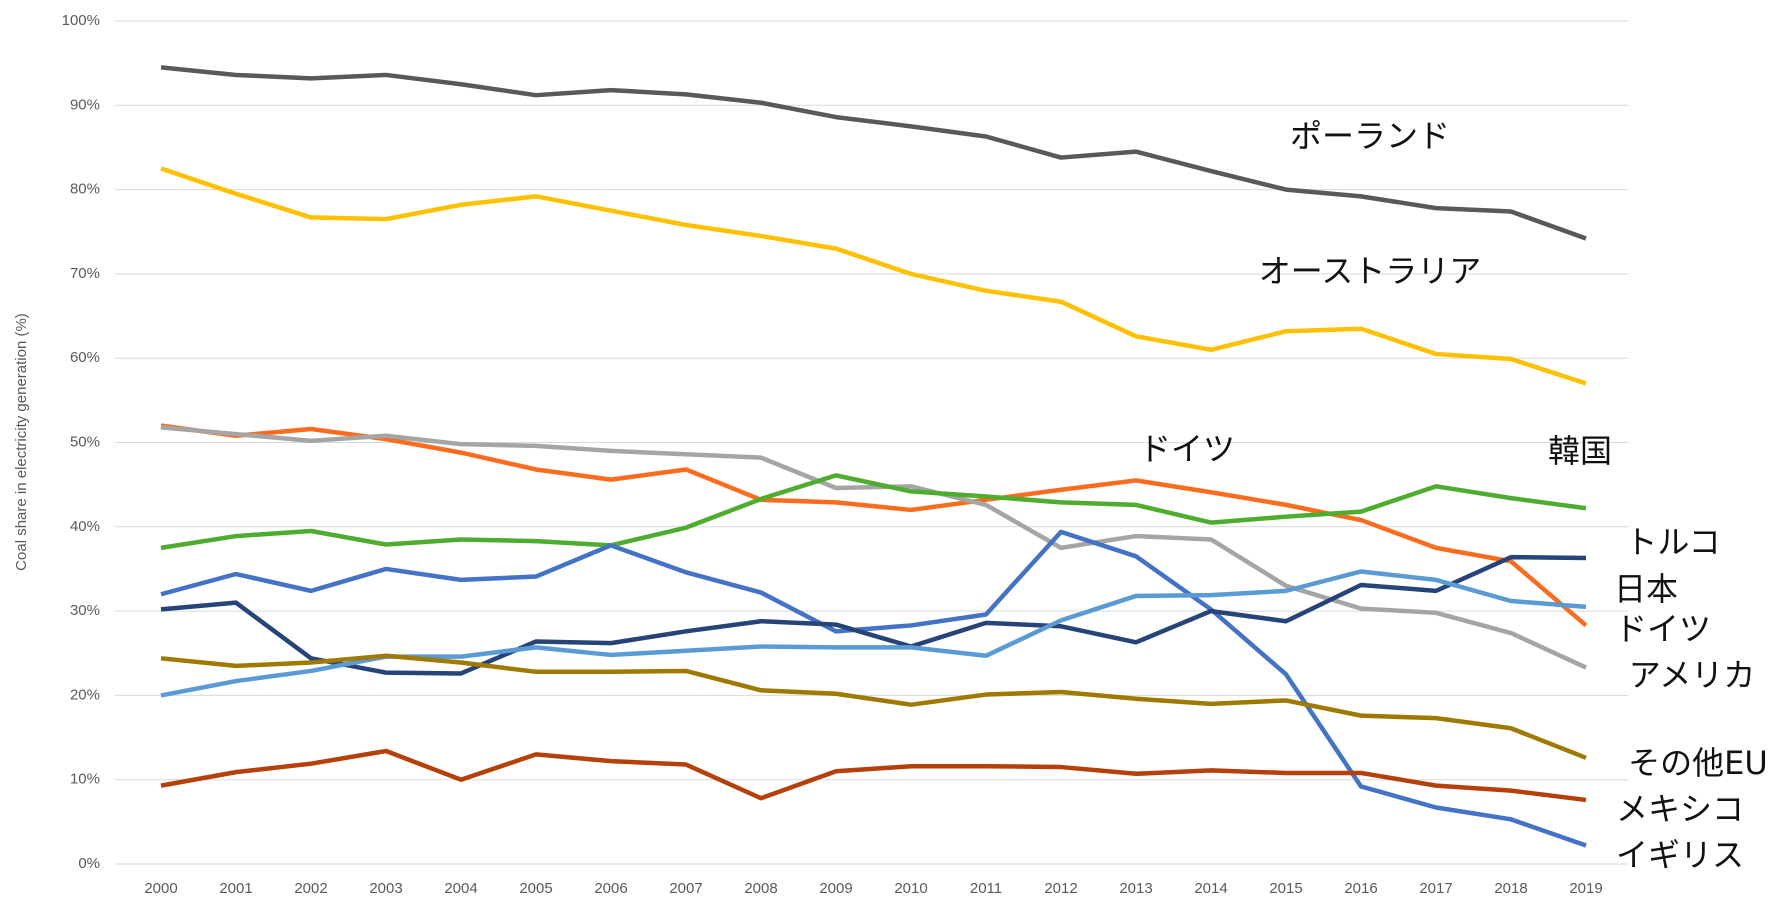  Describe the element at coordinates (310, 888) in the screenshot. I see `x-tick-label: 2002` at that location.